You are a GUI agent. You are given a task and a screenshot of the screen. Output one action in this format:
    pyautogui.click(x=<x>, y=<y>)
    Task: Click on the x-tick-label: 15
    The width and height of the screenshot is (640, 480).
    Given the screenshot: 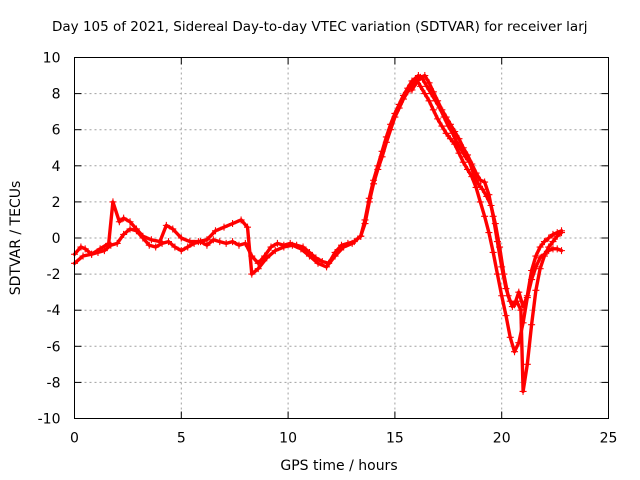 What is the action you would take?
    pyautogui.click(x=395, y=439)
    